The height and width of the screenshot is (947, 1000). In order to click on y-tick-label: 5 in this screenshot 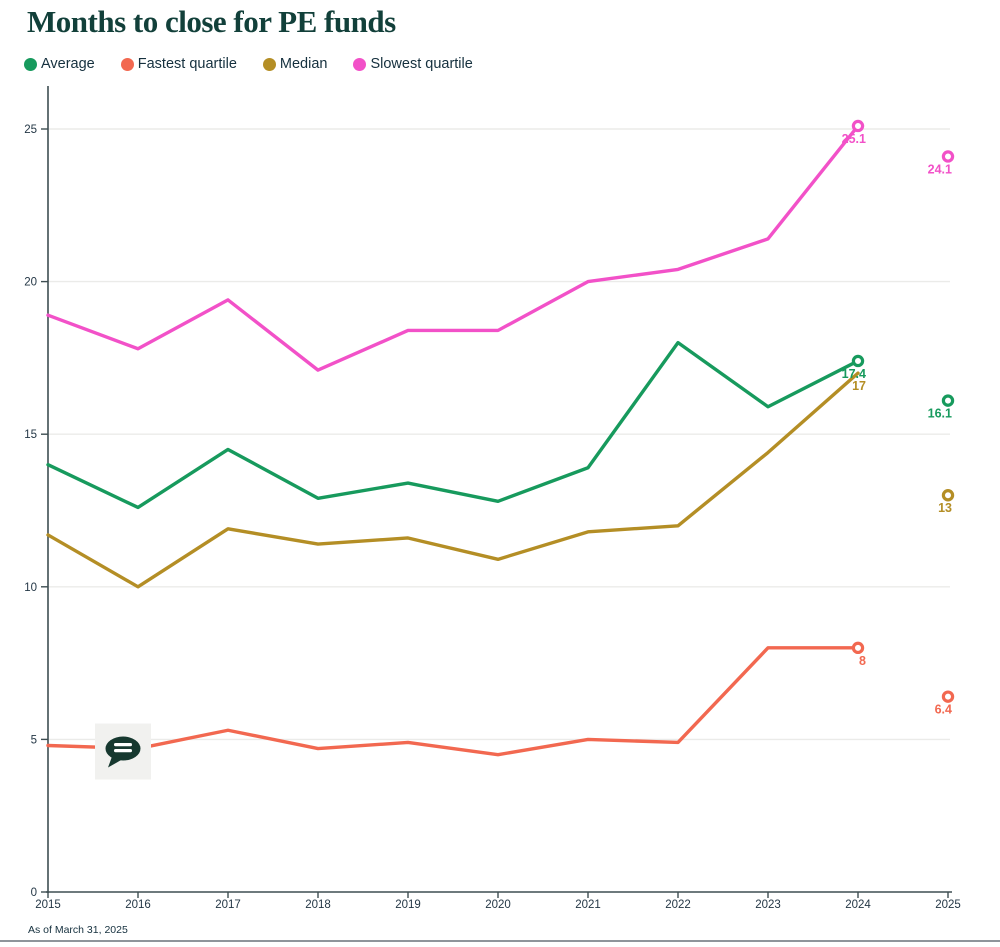, I will do `click(34, 740)`.